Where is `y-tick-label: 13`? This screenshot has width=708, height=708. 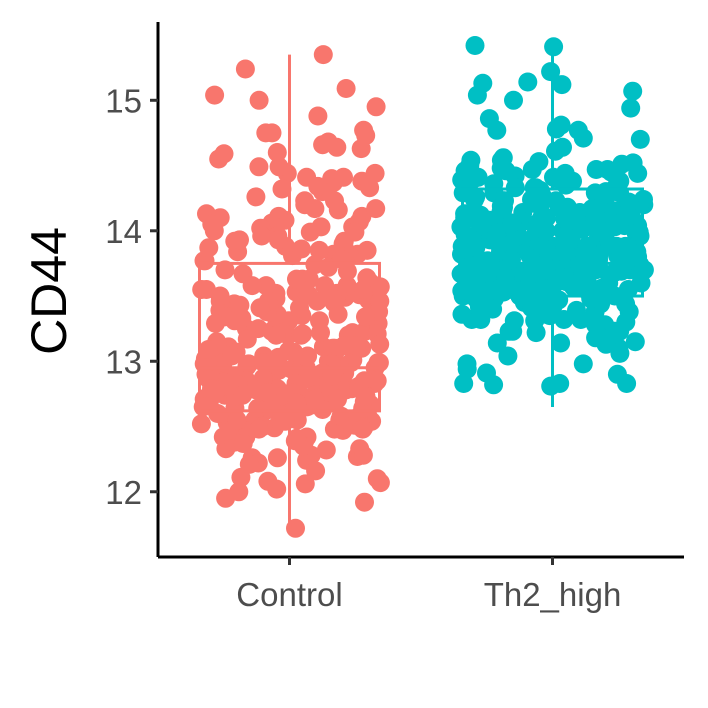 y-tick-label: 13 is located at coordinates (123, 361).